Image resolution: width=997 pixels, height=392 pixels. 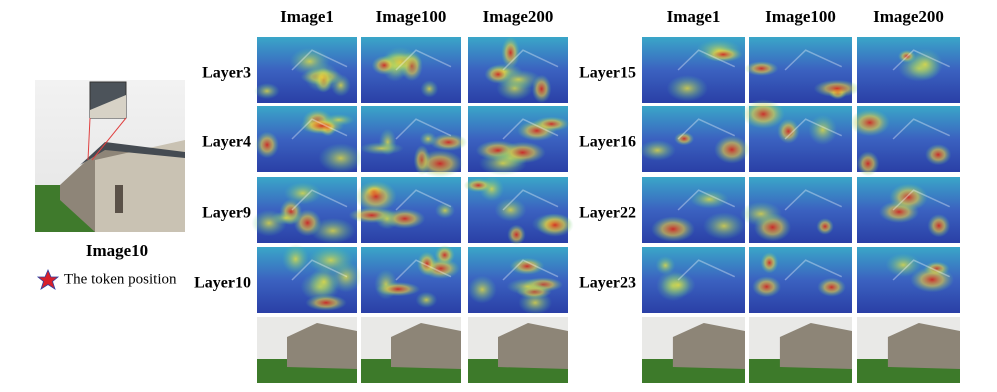 What do you see at coordinates (226, 213) in the screenshot?
I see `row-label: Layer9` at bounding box center [226, 213].